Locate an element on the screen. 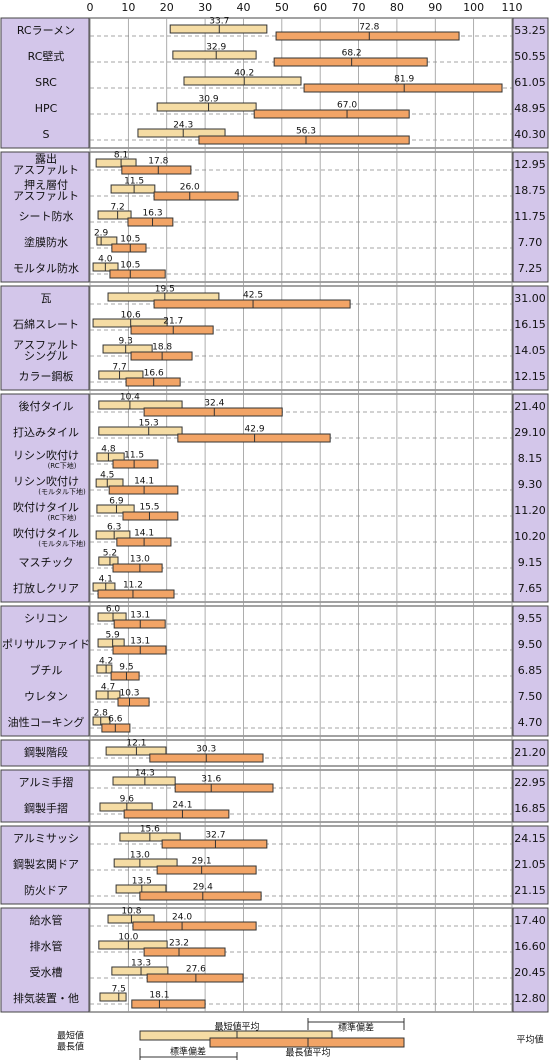  row-label: リシン吹付け is located at coordinates (46, 455).